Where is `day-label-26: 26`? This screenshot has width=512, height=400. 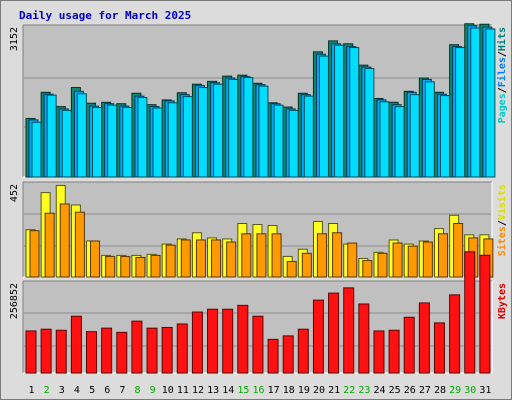 day-label-26: 26 is located at coordinates (410, 390).